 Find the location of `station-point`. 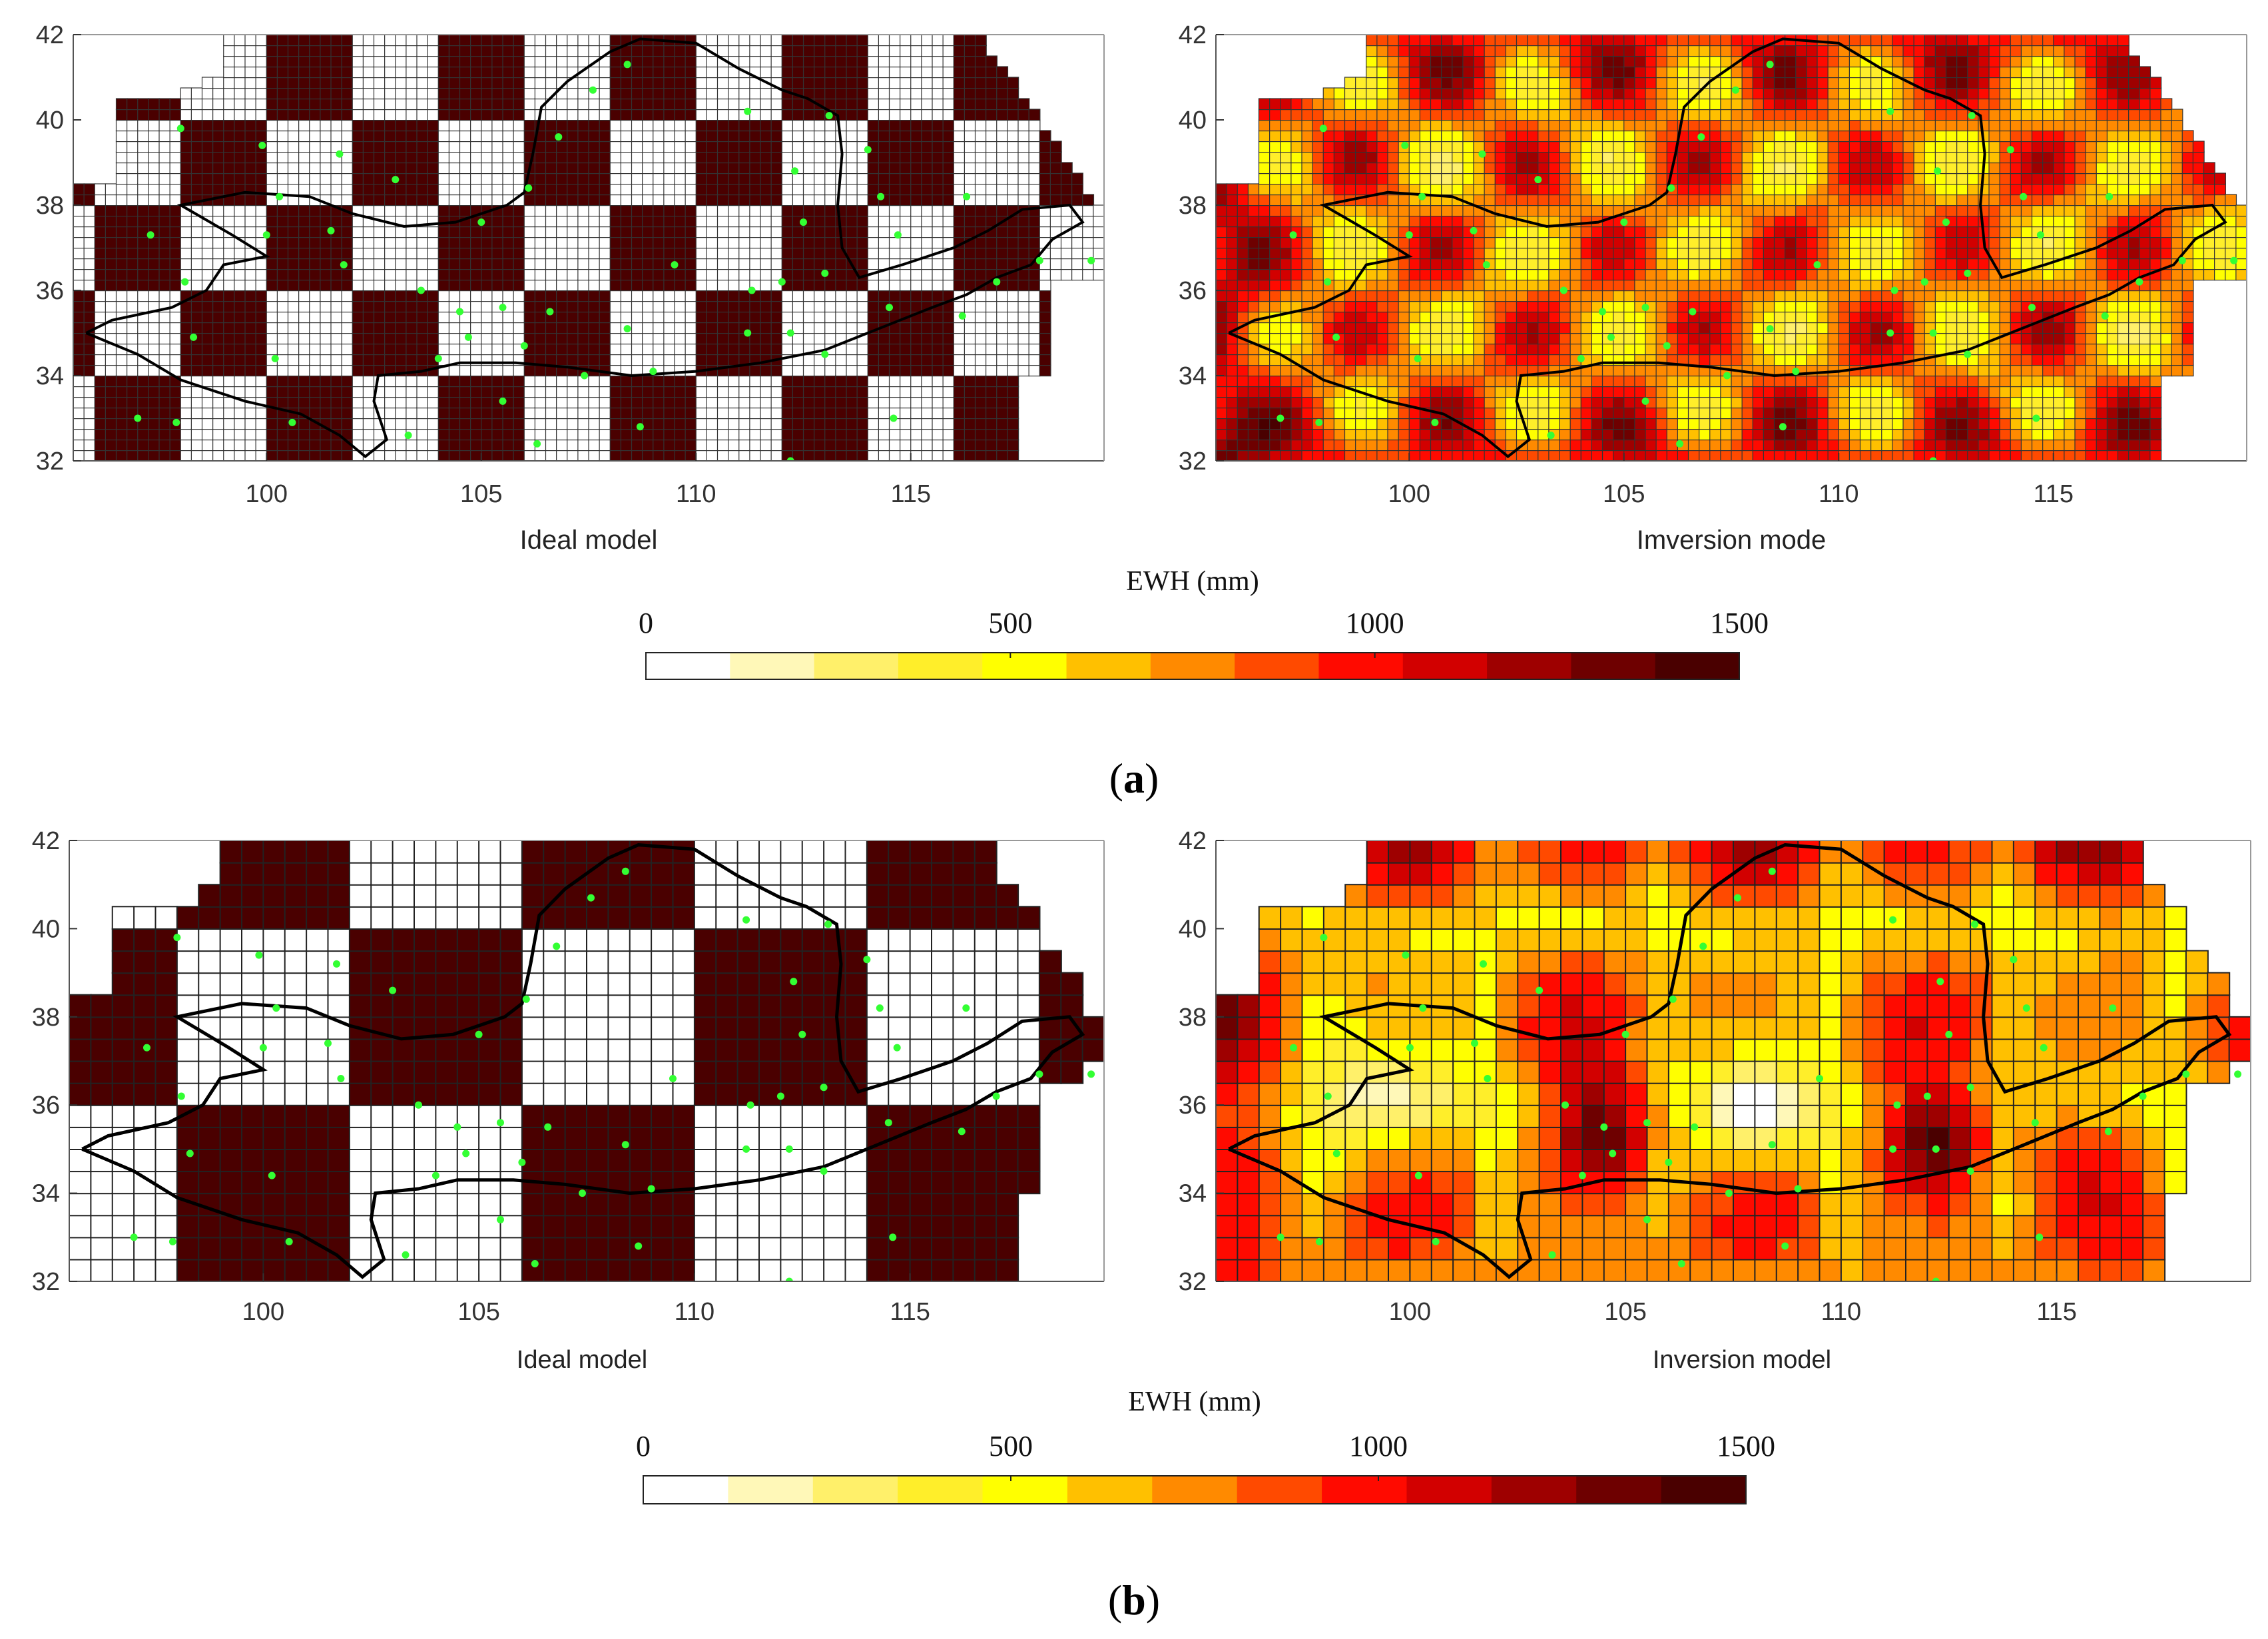

station-point is located at coordinates (438, 358).